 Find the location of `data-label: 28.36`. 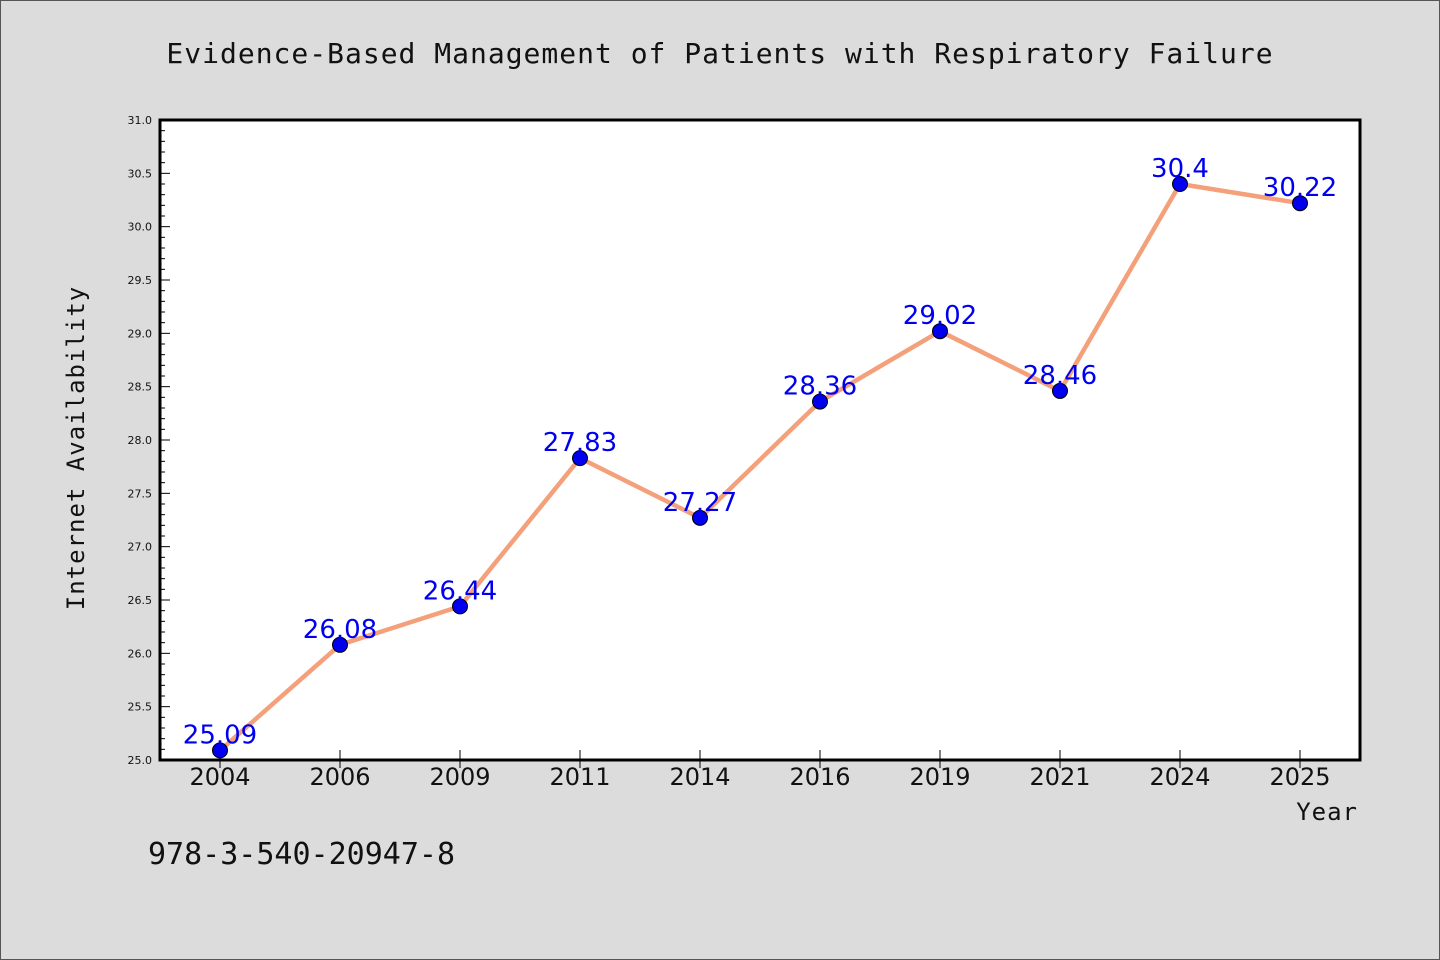

data-label: 28.36 is located at coordinates (820, 387).